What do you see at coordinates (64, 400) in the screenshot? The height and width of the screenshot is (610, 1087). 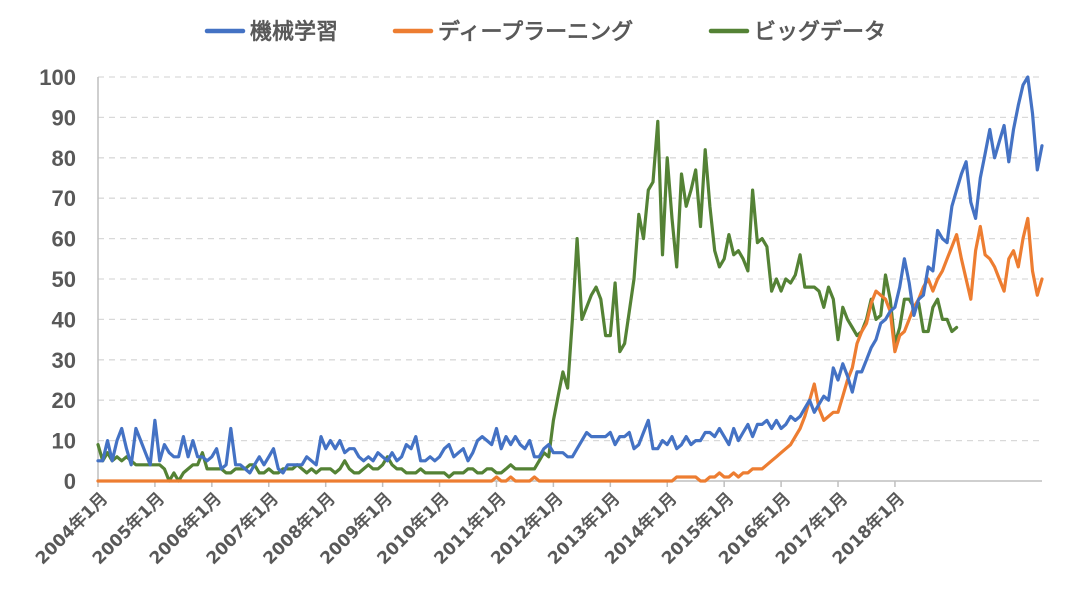 I see `y-tick-label-20: 20` at bounding box center [64, 400].